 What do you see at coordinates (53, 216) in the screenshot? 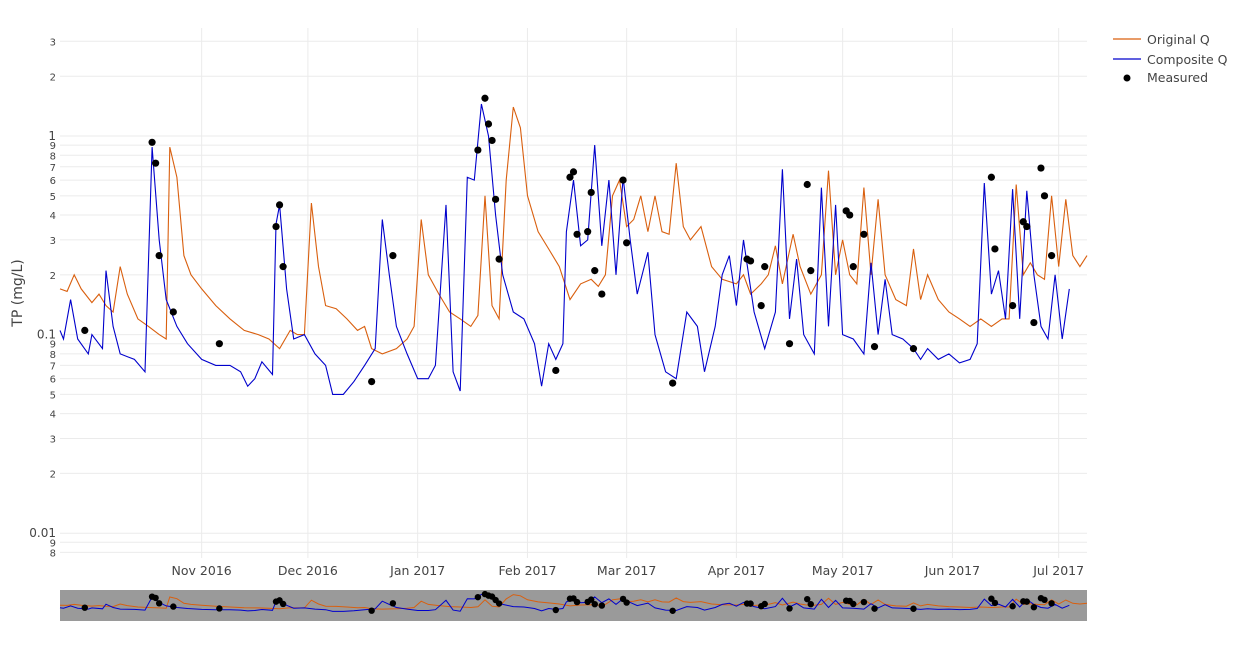
I see `y-tick-label: 4` at bounding box center [53, 216].